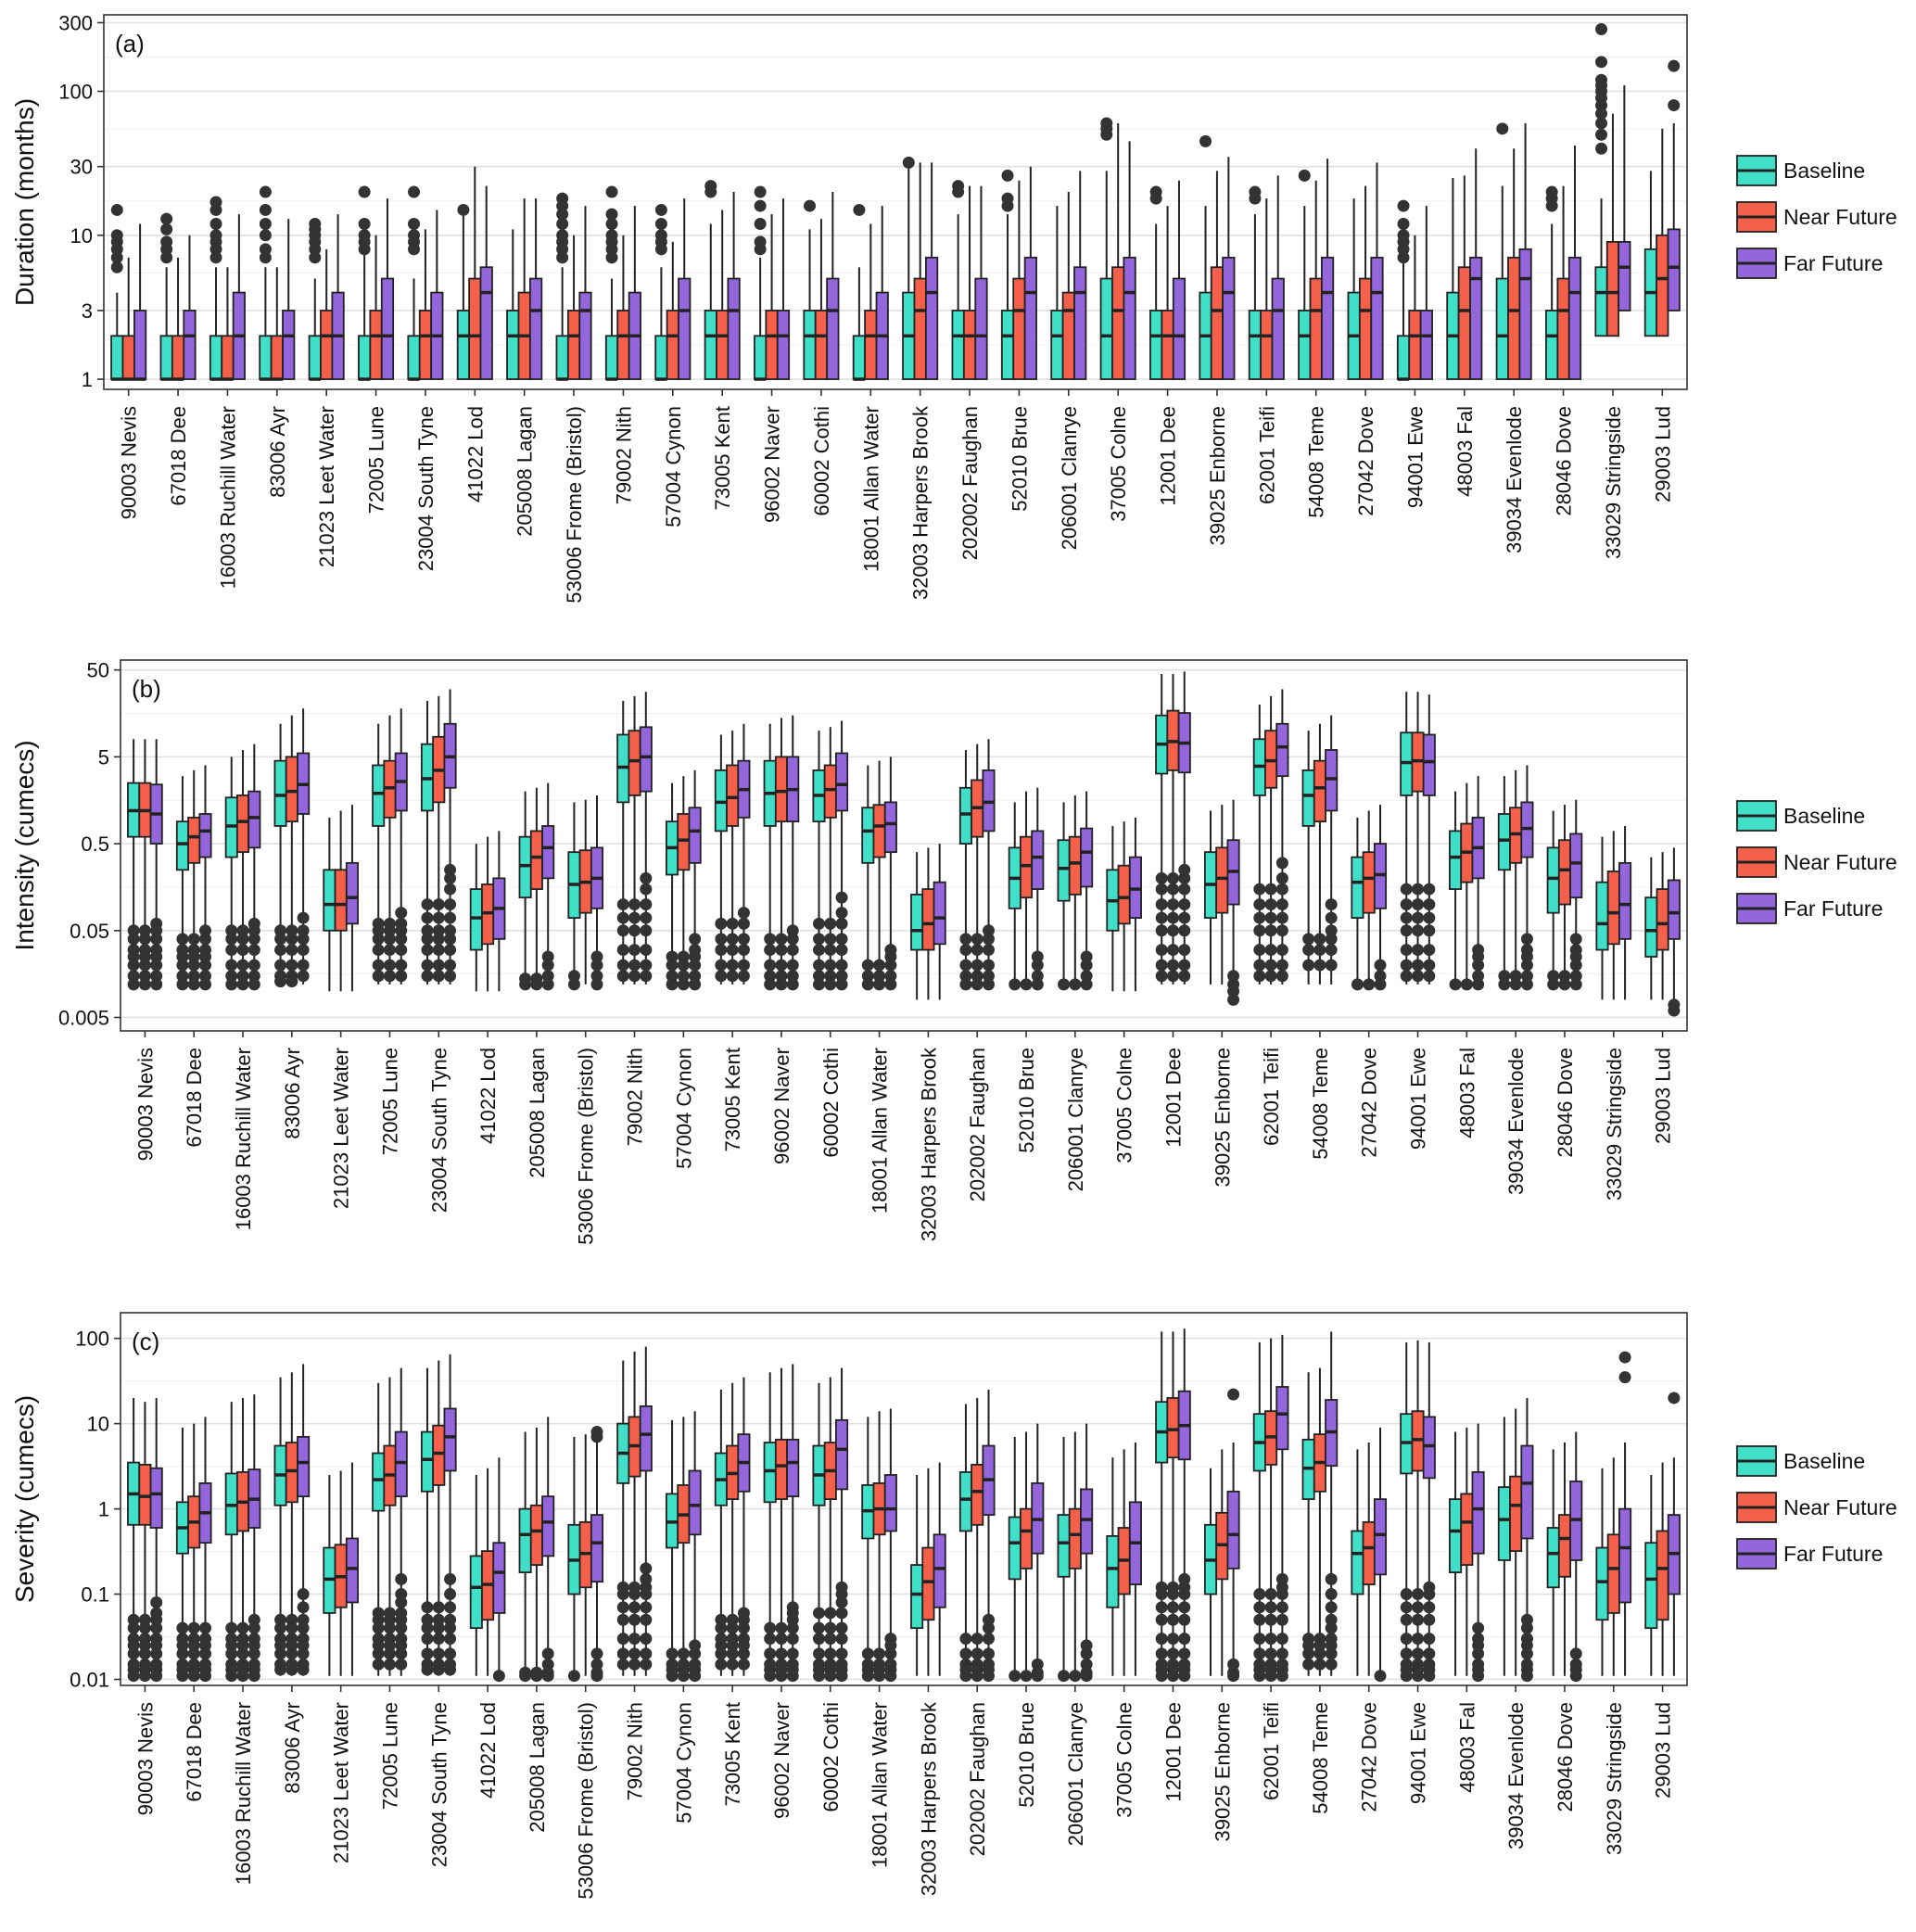 The height and width of the screenshot is (1932, 1916). I want to click on panel-label: (b), so click(146, 689).